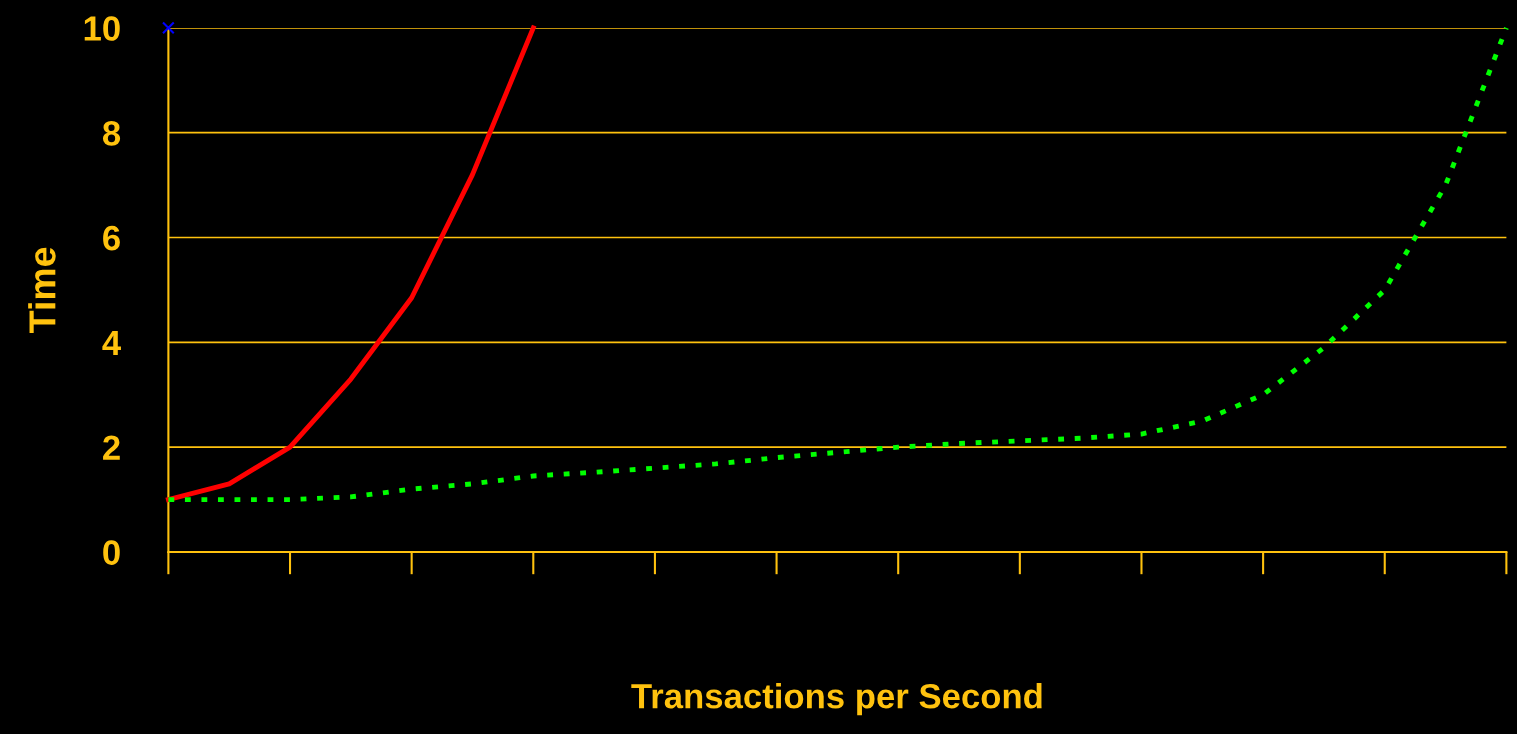 The height and width of the screenshot is (734, 1517). I want to click on y-tick-label: 4, so click(111, 343).